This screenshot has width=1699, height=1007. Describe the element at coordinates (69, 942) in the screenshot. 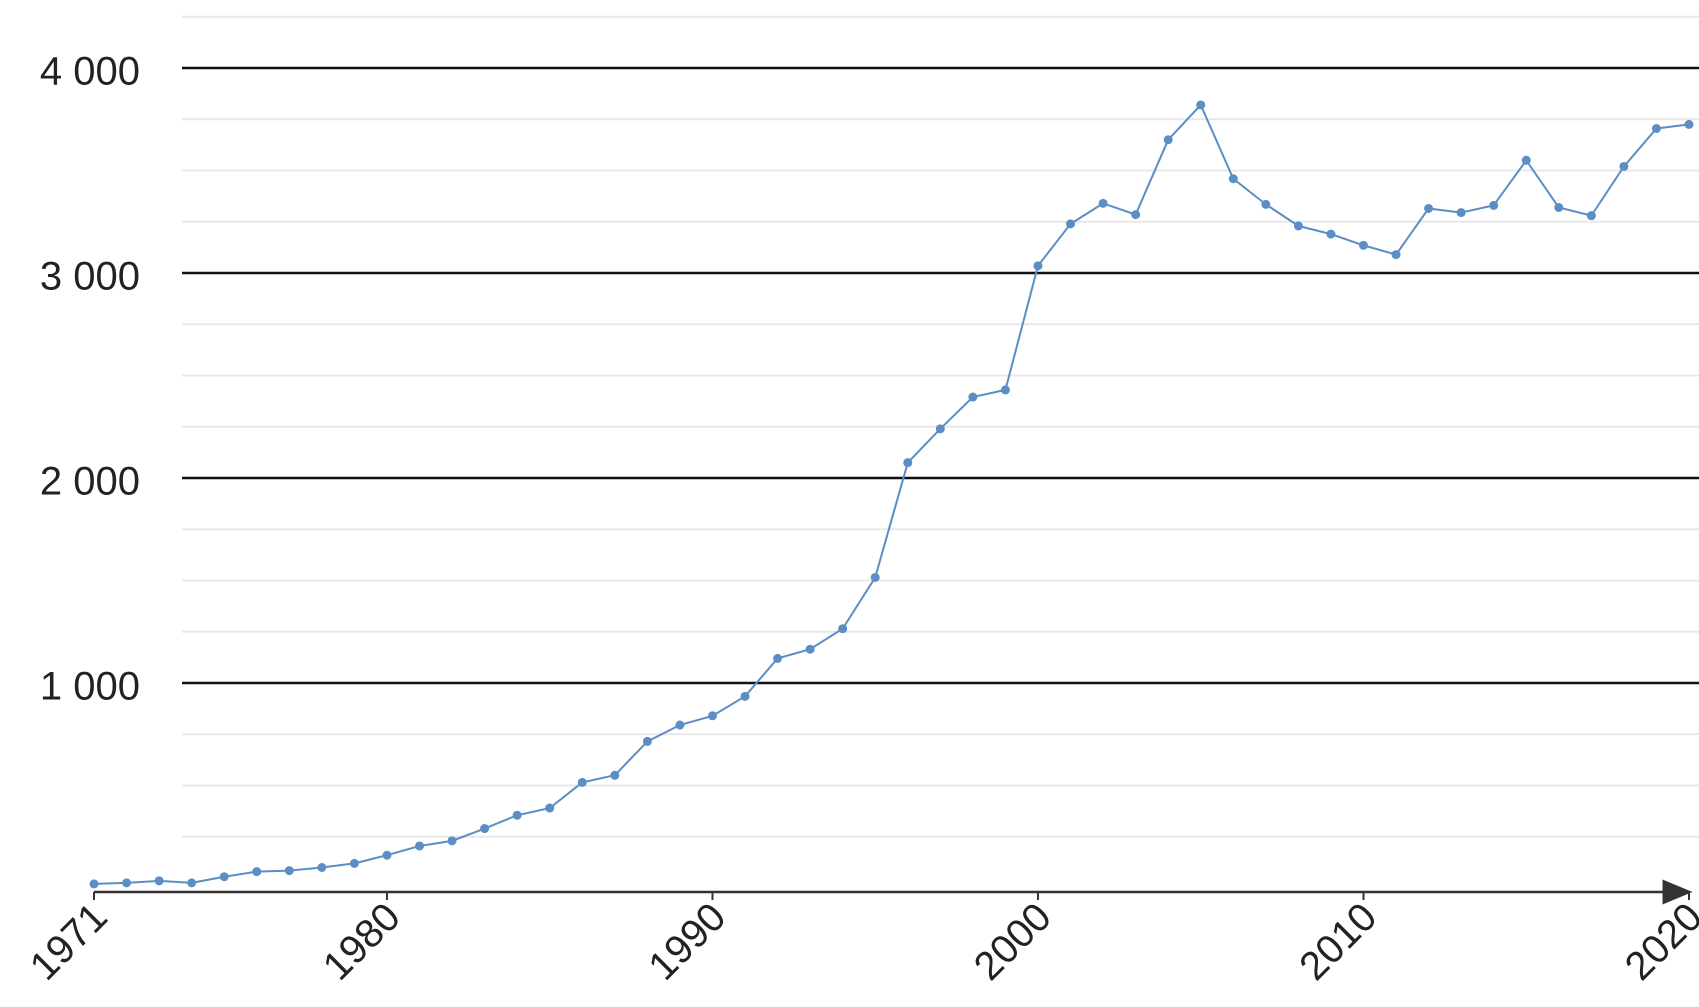

I see `x-tick-label: 1971` at that location.